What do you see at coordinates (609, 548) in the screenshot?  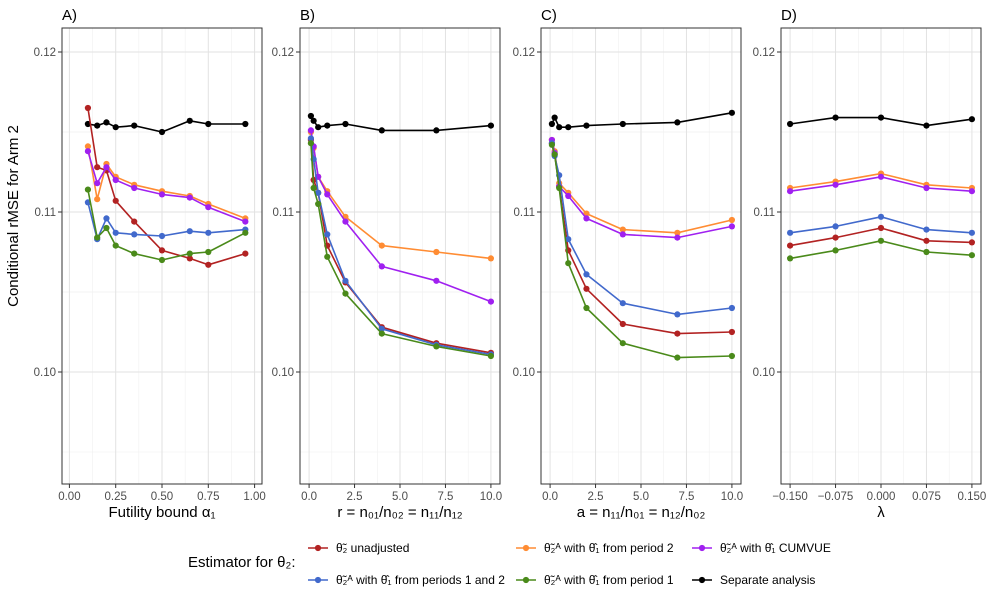 I see `legend-label: θ̃₂ᴬ with θ̂₁ from period 2` at bounding box center [609, 548].